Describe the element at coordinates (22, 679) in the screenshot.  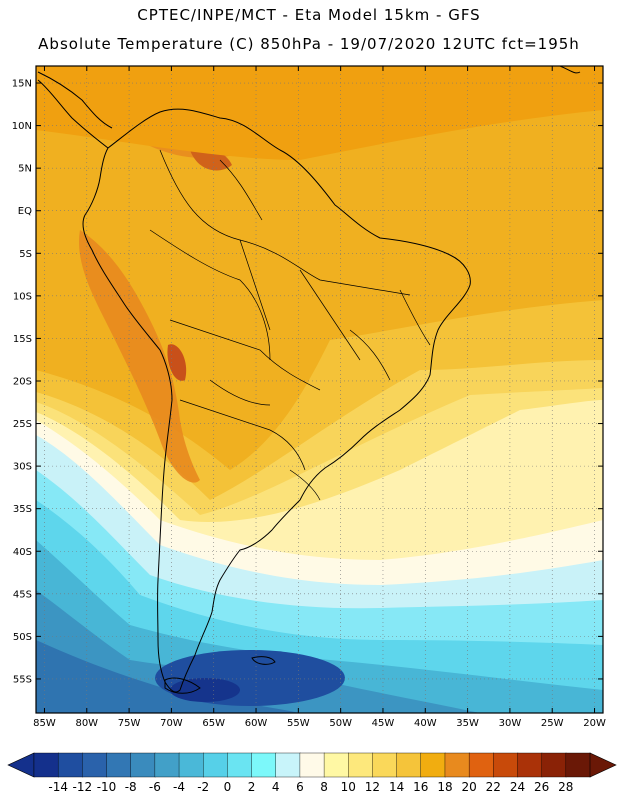
I see `lat-label: 55S` at that location.